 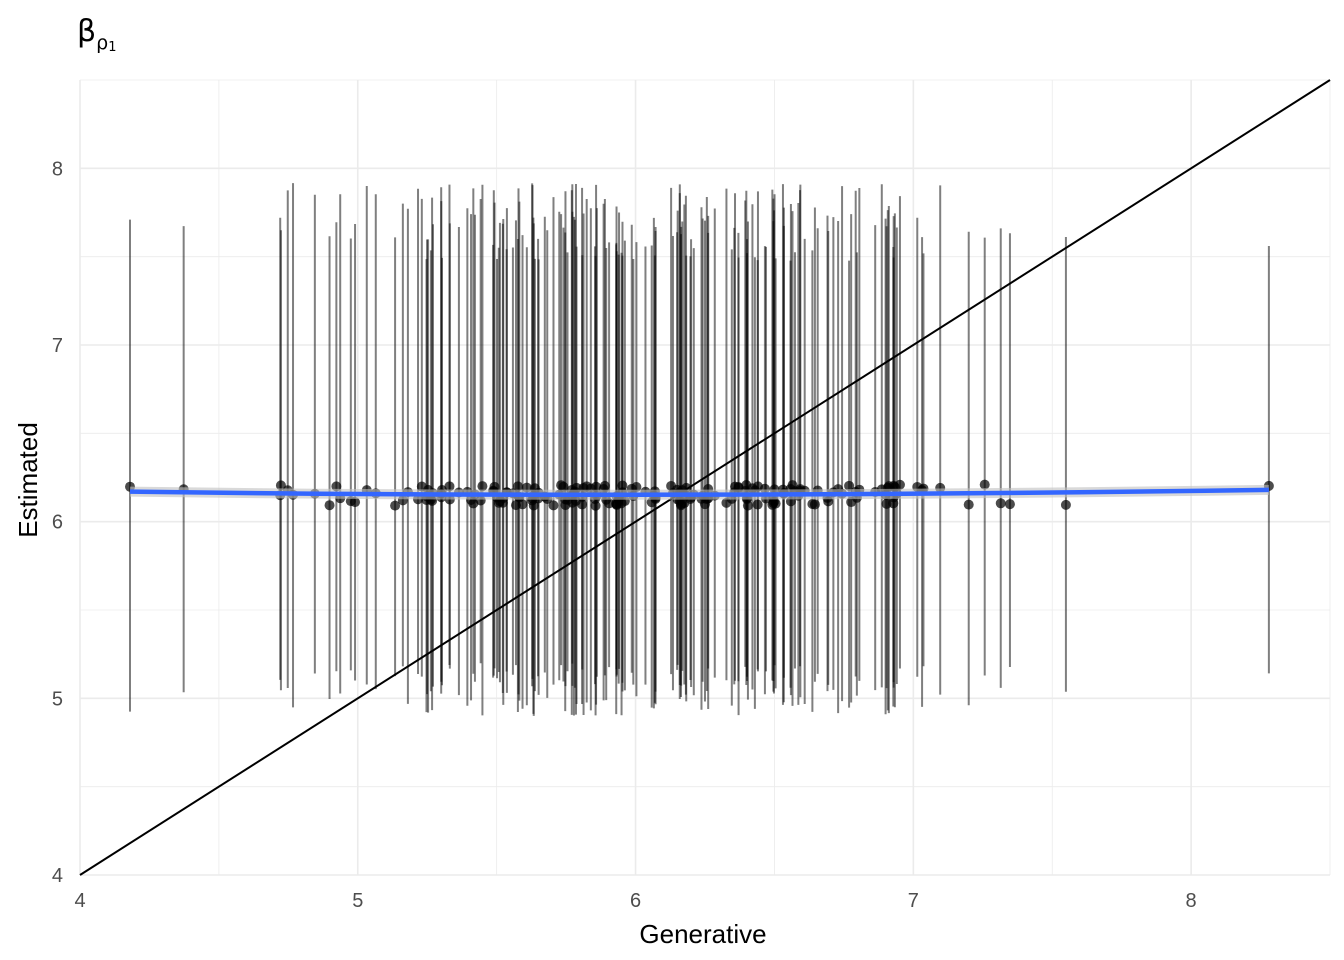 What do you see at coordinates (57, 346) in the screenshot?
I see `y-tick-label: 7` at bounding box center [57, 346].